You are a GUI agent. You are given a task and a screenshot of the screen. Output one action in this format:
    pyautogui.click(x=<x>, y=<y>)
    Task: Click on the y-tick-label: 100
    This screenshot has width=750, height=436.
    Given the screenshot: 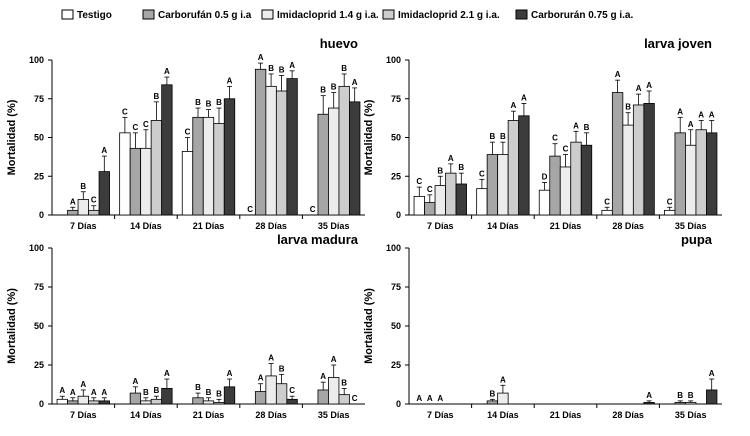 What is the action you would take?
    pyautogui.click(x=393, y=60)
    